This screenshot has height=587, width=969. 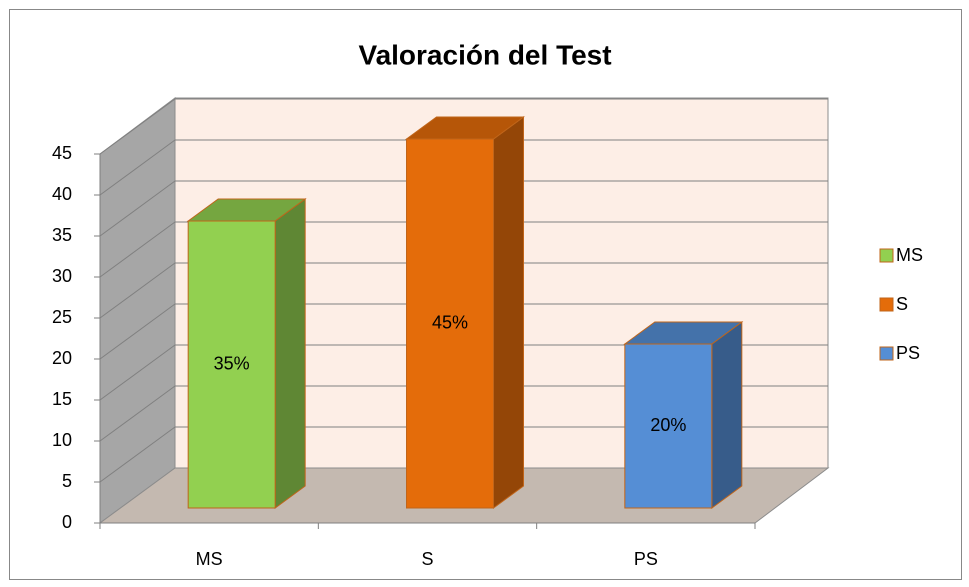 I want to click on side-wall, so click(x=137, y=310).